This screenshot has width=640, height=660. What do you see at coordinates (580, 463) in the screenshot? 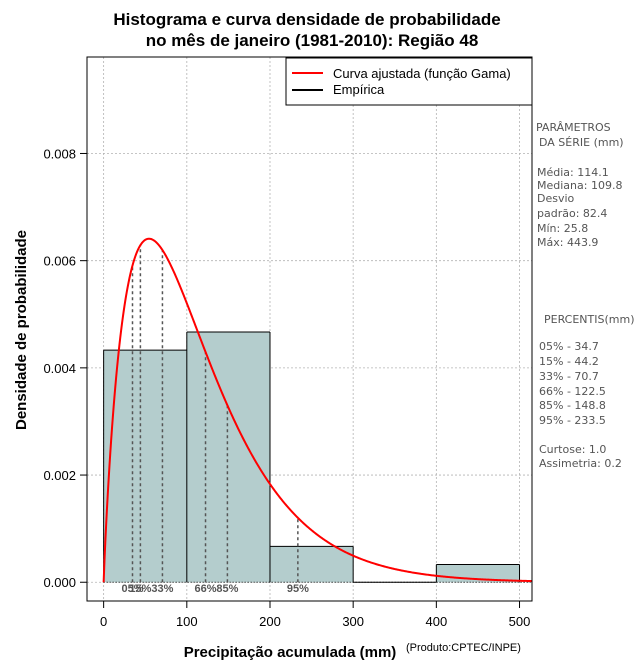
I see `stat-skewness: Assimetria: 0.2` at bounding box center [580, 463].